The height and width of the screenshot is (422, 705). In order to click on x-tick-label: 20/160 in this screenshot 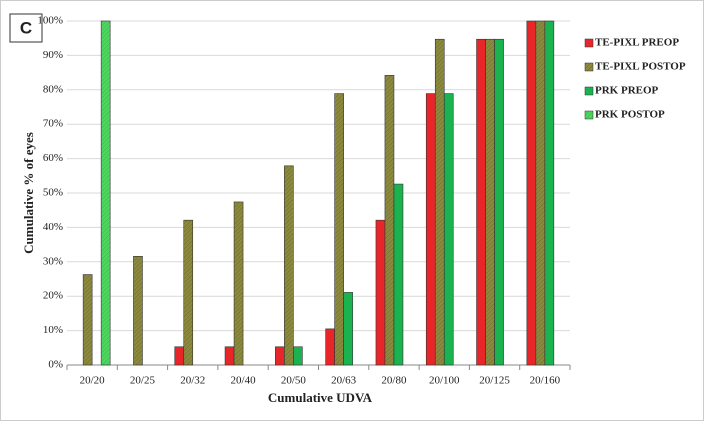, I will do `click(545, 381)`.